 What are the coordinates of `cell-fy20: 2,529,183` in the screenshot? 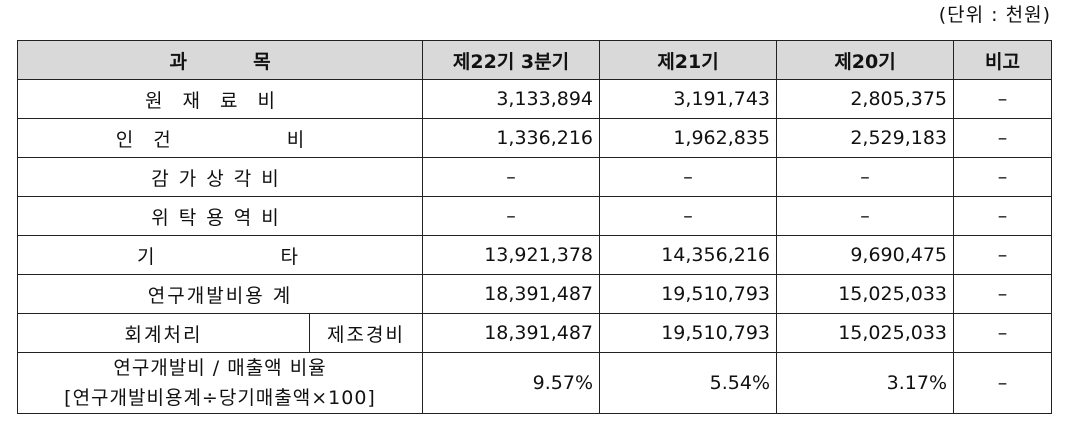 It's located at (865, 138).